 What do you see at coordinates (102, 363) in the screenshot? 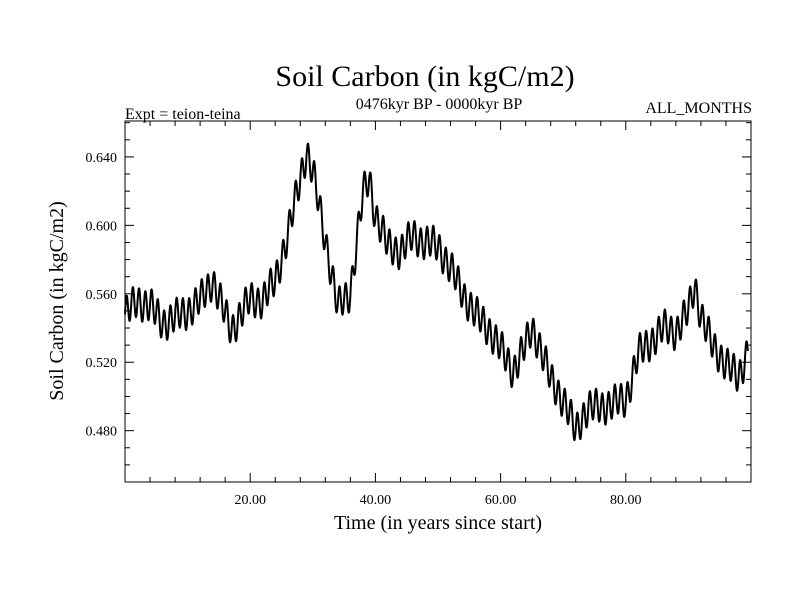
I see `y-tick-label: 0.520` at bounding box center [102, 363].